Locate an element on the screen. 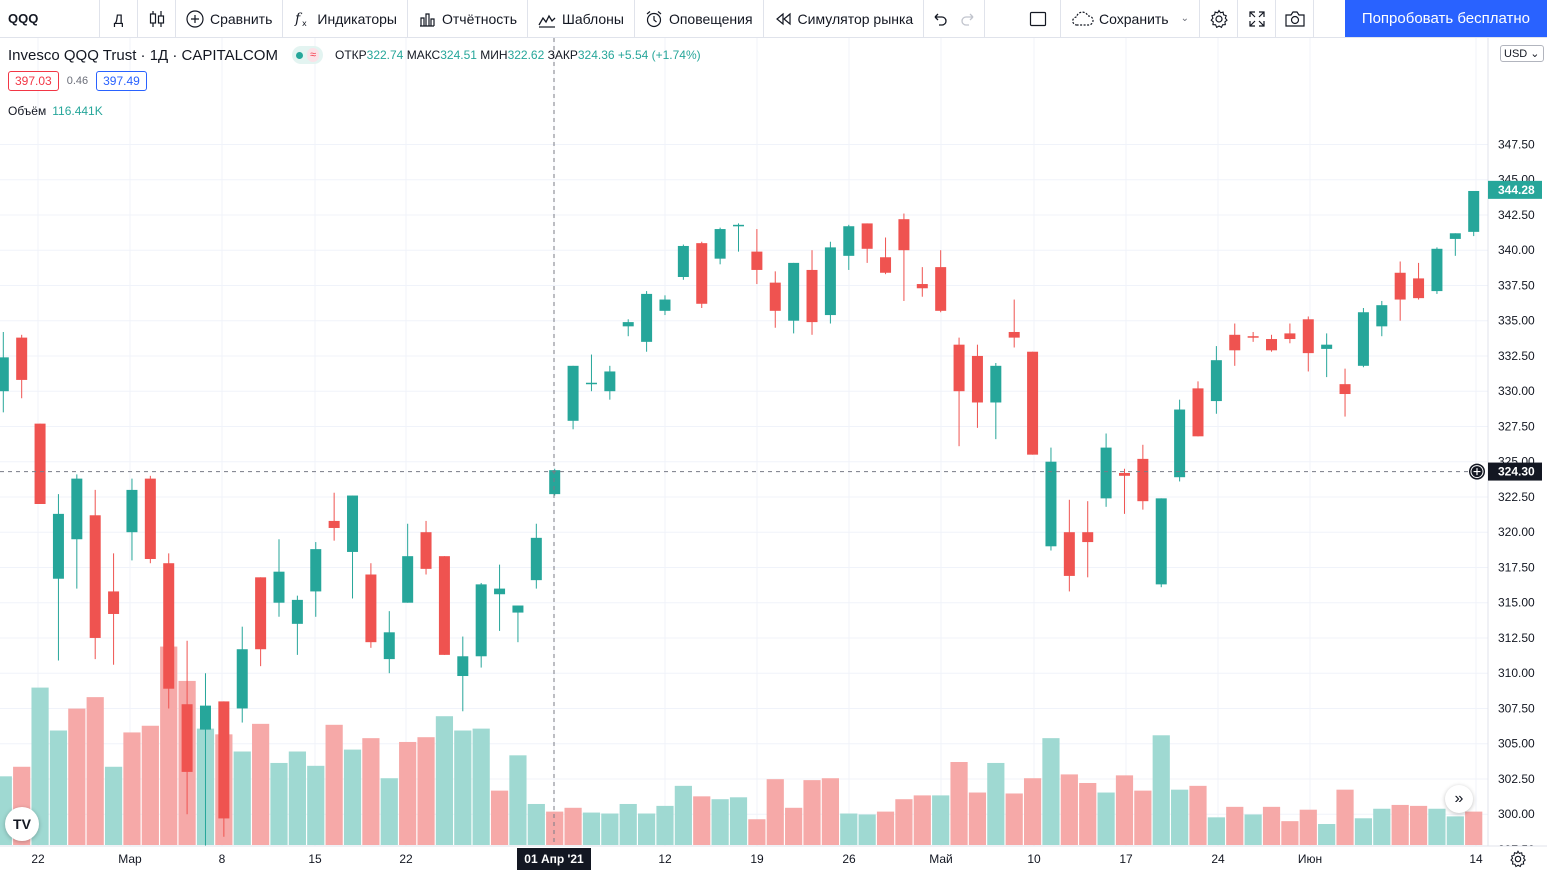 This screenshot has width=1547, height=879. layout-button is located at coordinates (1038, 18).